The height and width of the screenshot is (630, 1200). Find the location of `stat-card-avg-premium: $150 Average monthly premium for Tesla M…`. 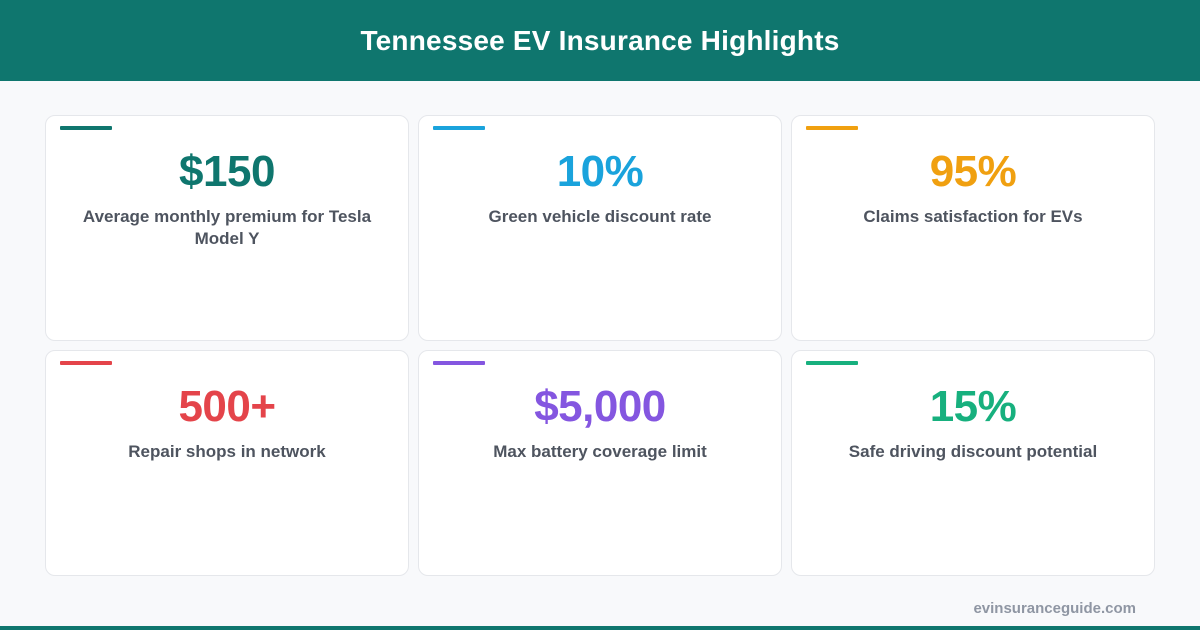

stat-card-avg-premium: $150 Average monthly premium for Tesla M… is located at coordinates (227, 228).